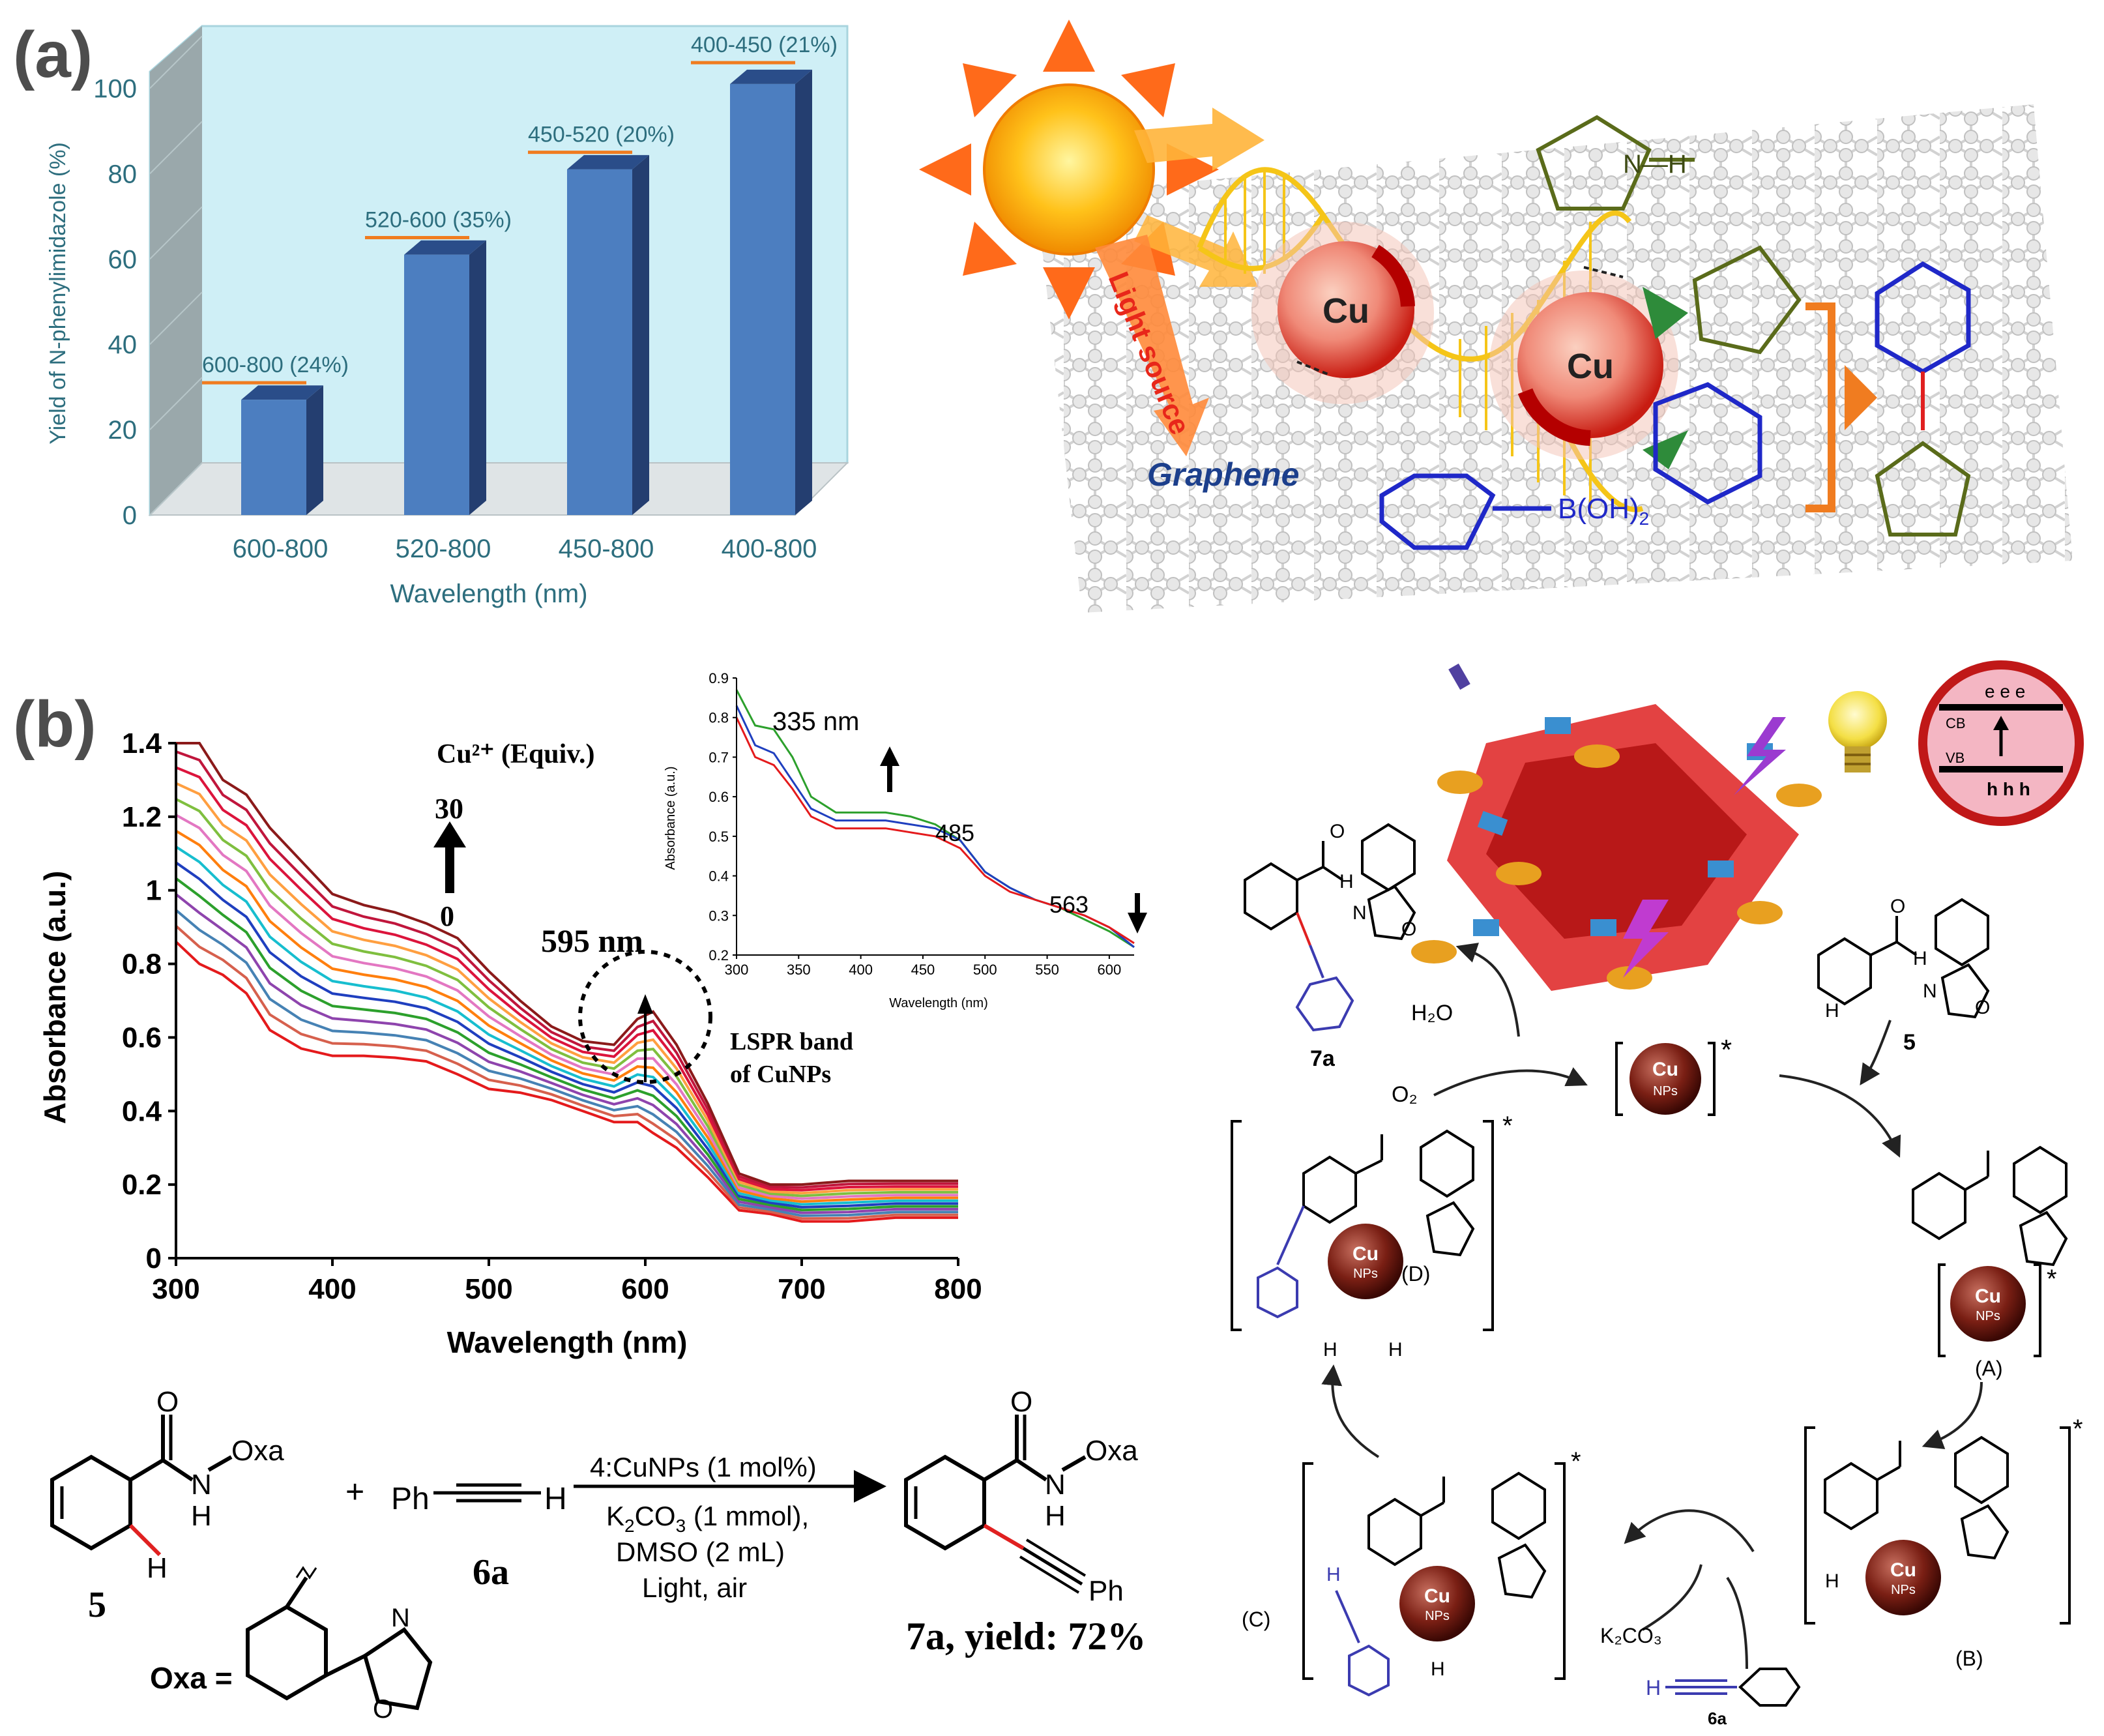 The height and width of the screenshot is (1736, 2104). I want to click on lspr-band-label-2: of CuNPs, so click(780, 1074).